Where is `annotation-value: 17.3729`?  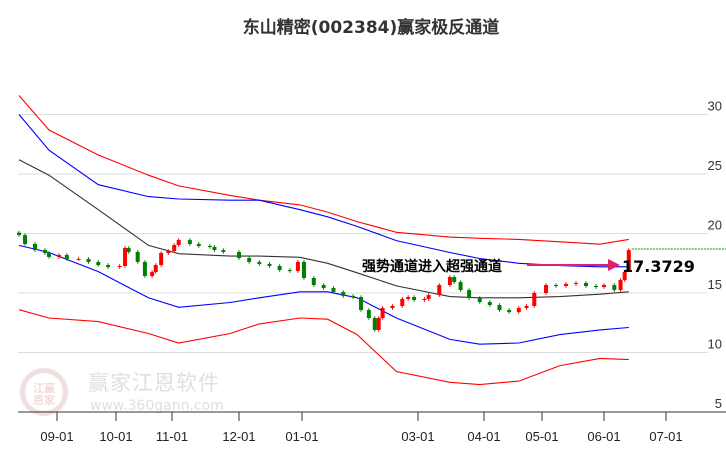
annotation-value: 17.3729 is located at coordinates (658, 266).